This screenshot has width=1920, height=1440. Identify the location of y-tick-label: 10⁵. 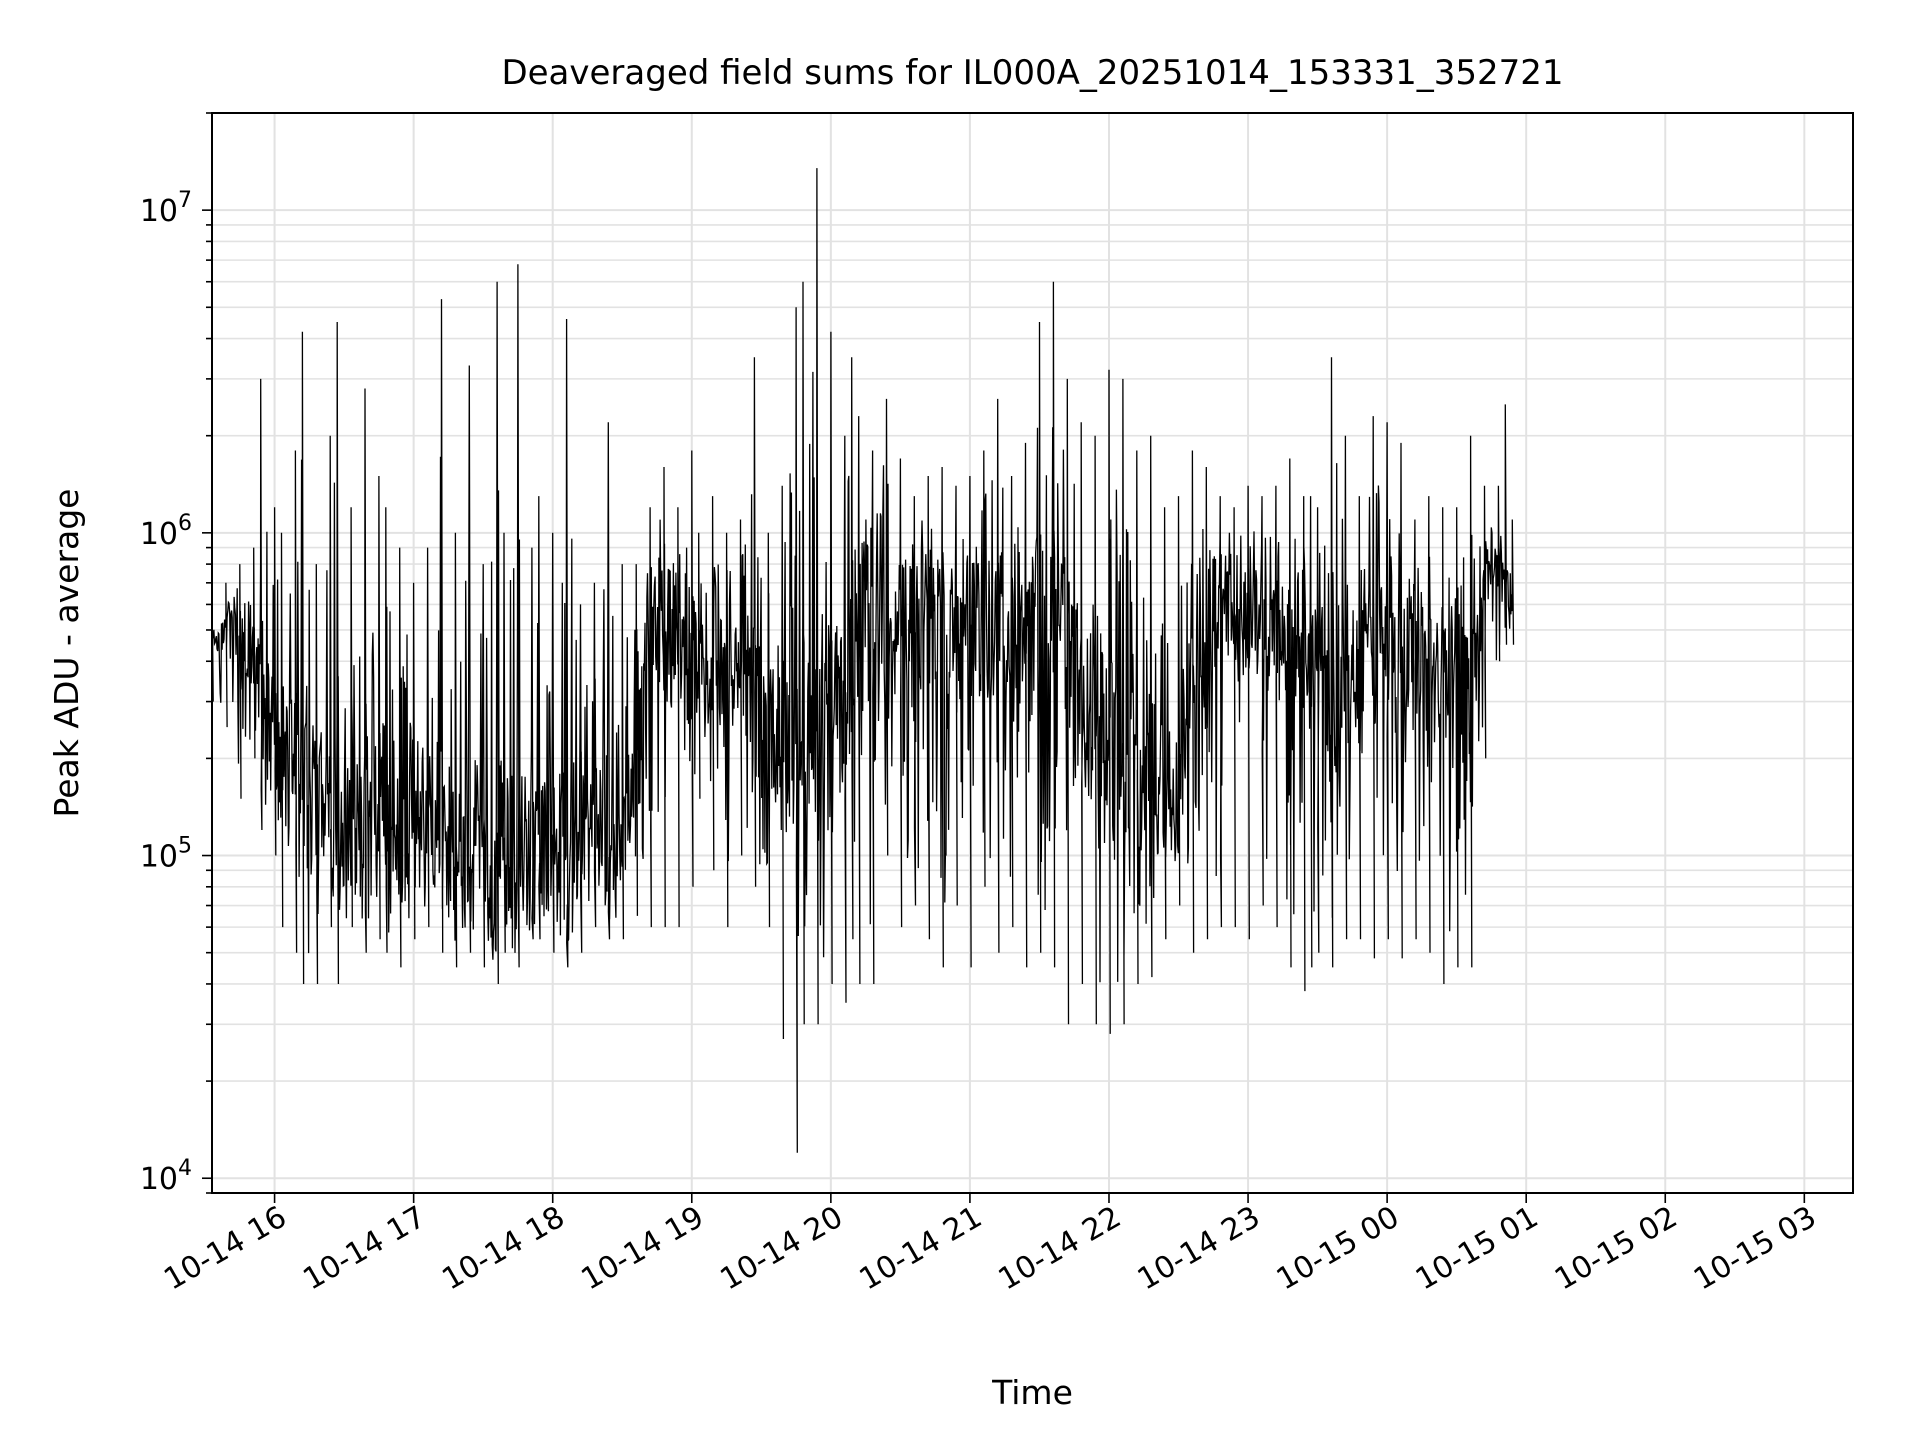
(166, 854).